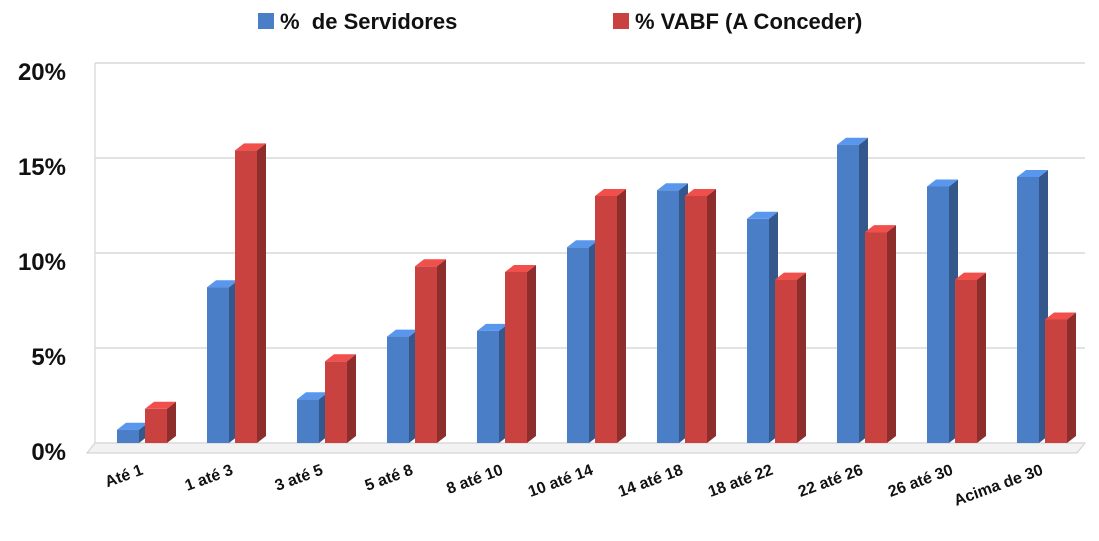 The image size is (1099, 541). I want to click on y-tick-label: 0%, so click(48, 452).